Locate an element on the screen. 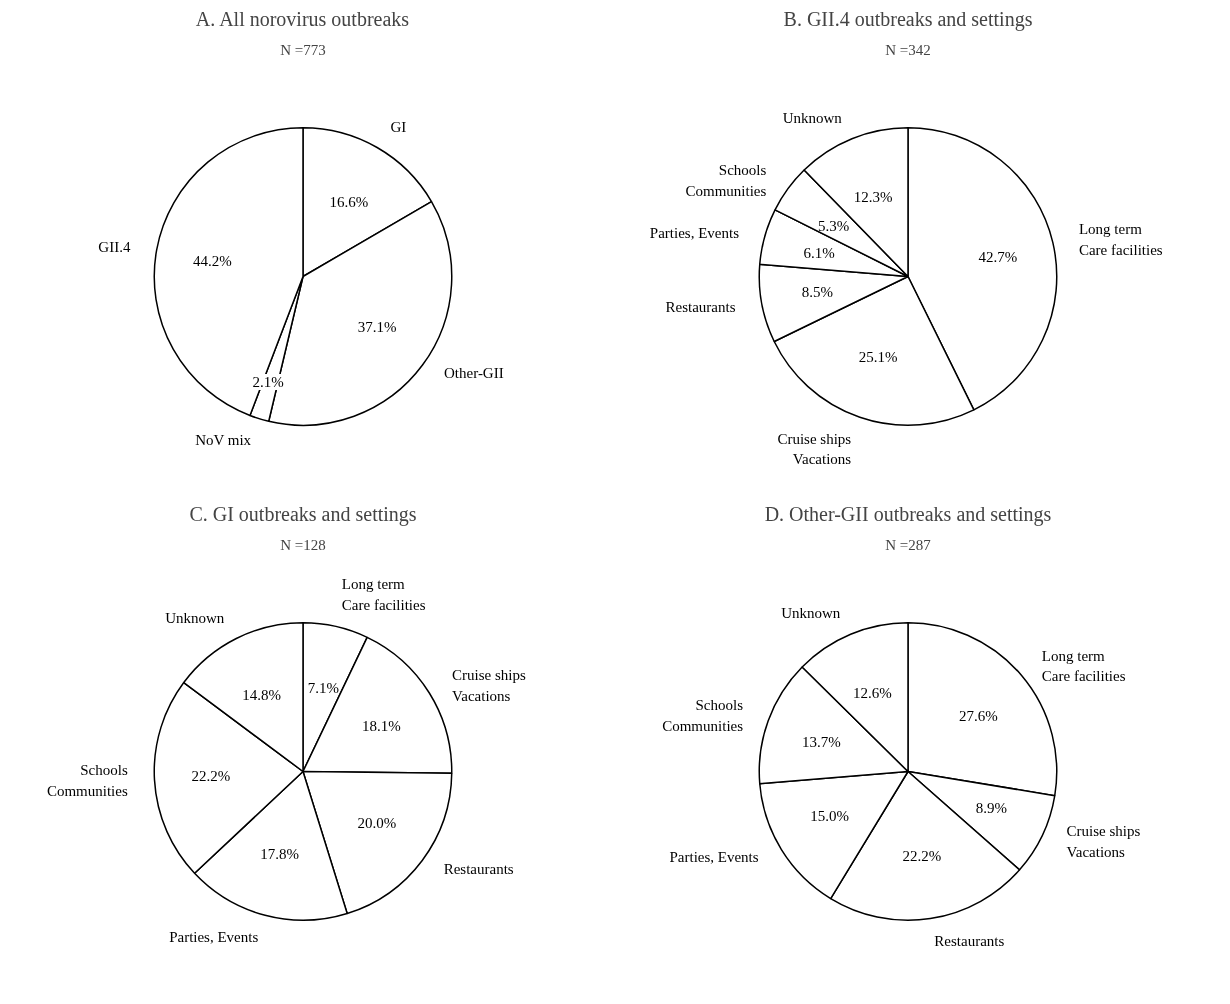 The height and width of the screenshot is (1004, 1230). chart-title: C. GI outbreaks and settings is located at coordinates (303, 514).